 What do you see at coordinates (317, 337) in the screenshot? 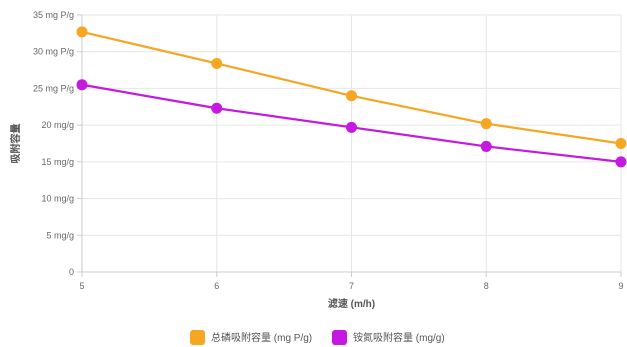
I see `legend: 总磷吸附容量 (mg P/g) 铵氮吸附容量 (mg/g)` at bounding box center [317, 337].